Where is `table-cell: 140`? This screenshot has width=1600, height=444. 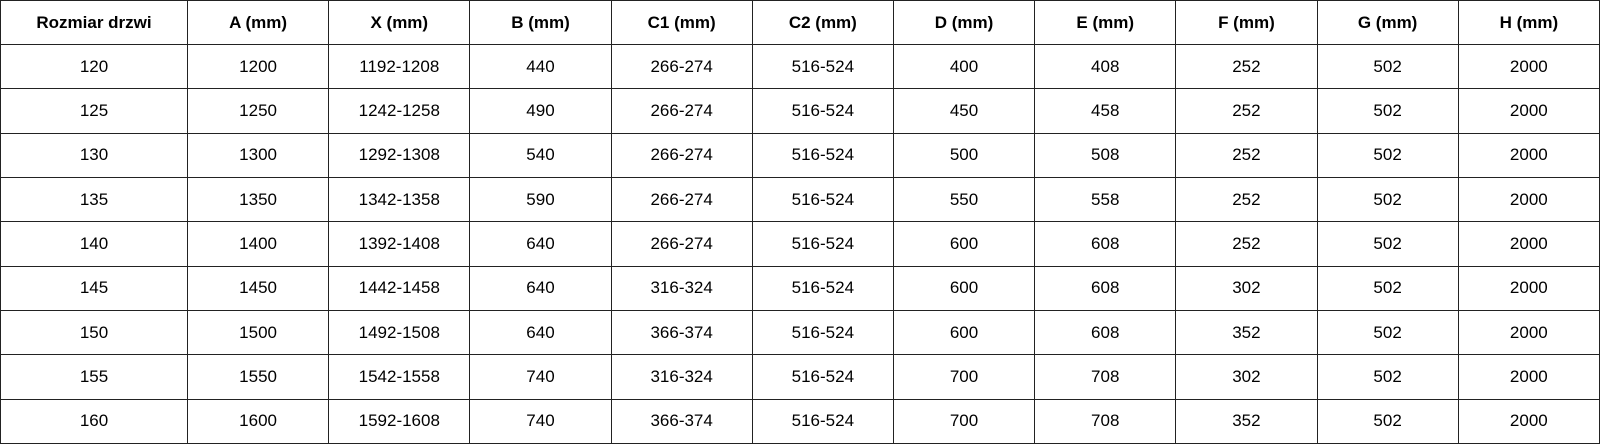 table-cell: 140 is located at coordinates (94, 244).